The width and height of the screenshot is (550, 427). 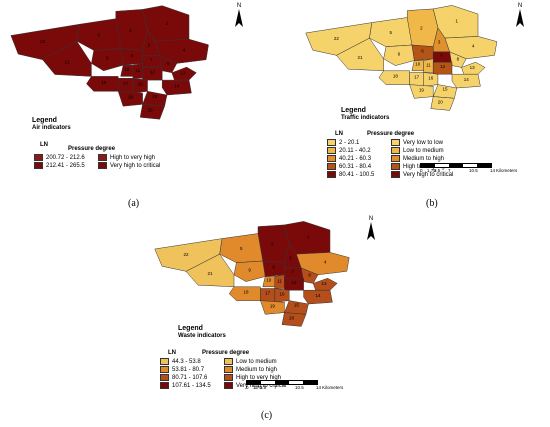 I want to click on legend-a: Legend Air indicators, so click(x=92, y=124).